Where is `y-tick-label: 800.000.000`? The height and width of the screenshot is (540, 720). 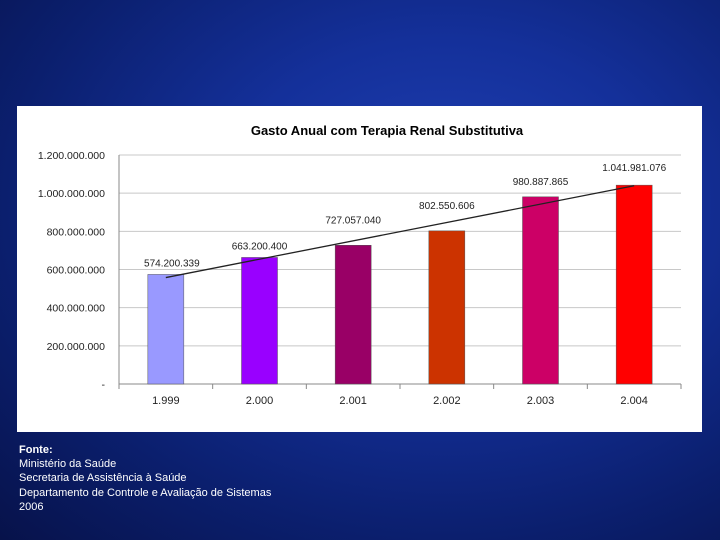
y-tick-label: 800.000.000 is located at coordinates (76, 232).